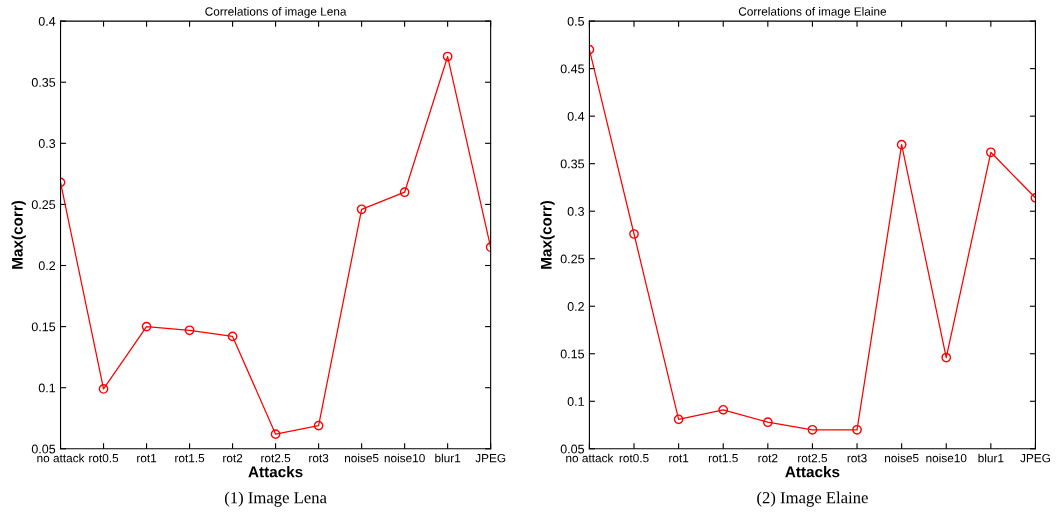 The height and width of the screenshot is (528, 1062). What do you see at coordinates (276, 13) in the screenshot?
I see `chart-title: Correlations of image Lena` at bounding box center [276, 13].